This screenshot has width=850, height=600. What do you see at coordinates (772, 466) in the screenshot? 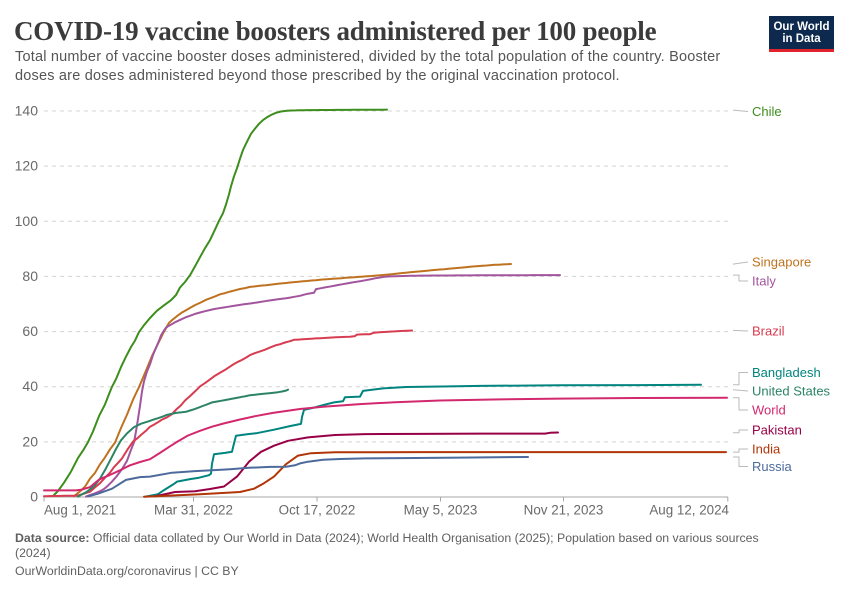
I see `svg-text: Russia` at bounding box center [772, 466].